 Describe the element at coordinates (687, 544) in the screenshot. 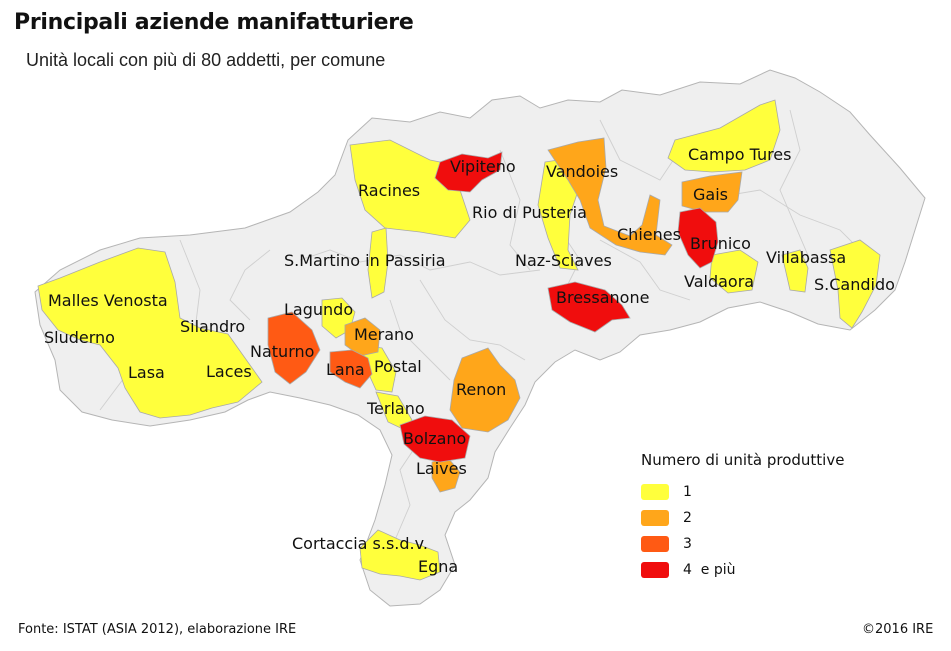

I see `legend-label-3: 3` at that location.